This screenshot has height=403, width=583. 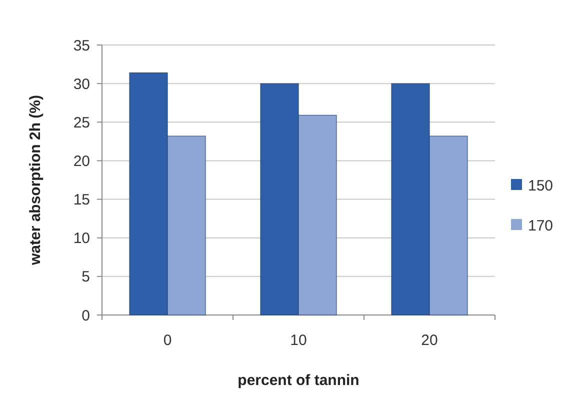 I want to click on y-tick-label: 30, so click(x=81, y=84).